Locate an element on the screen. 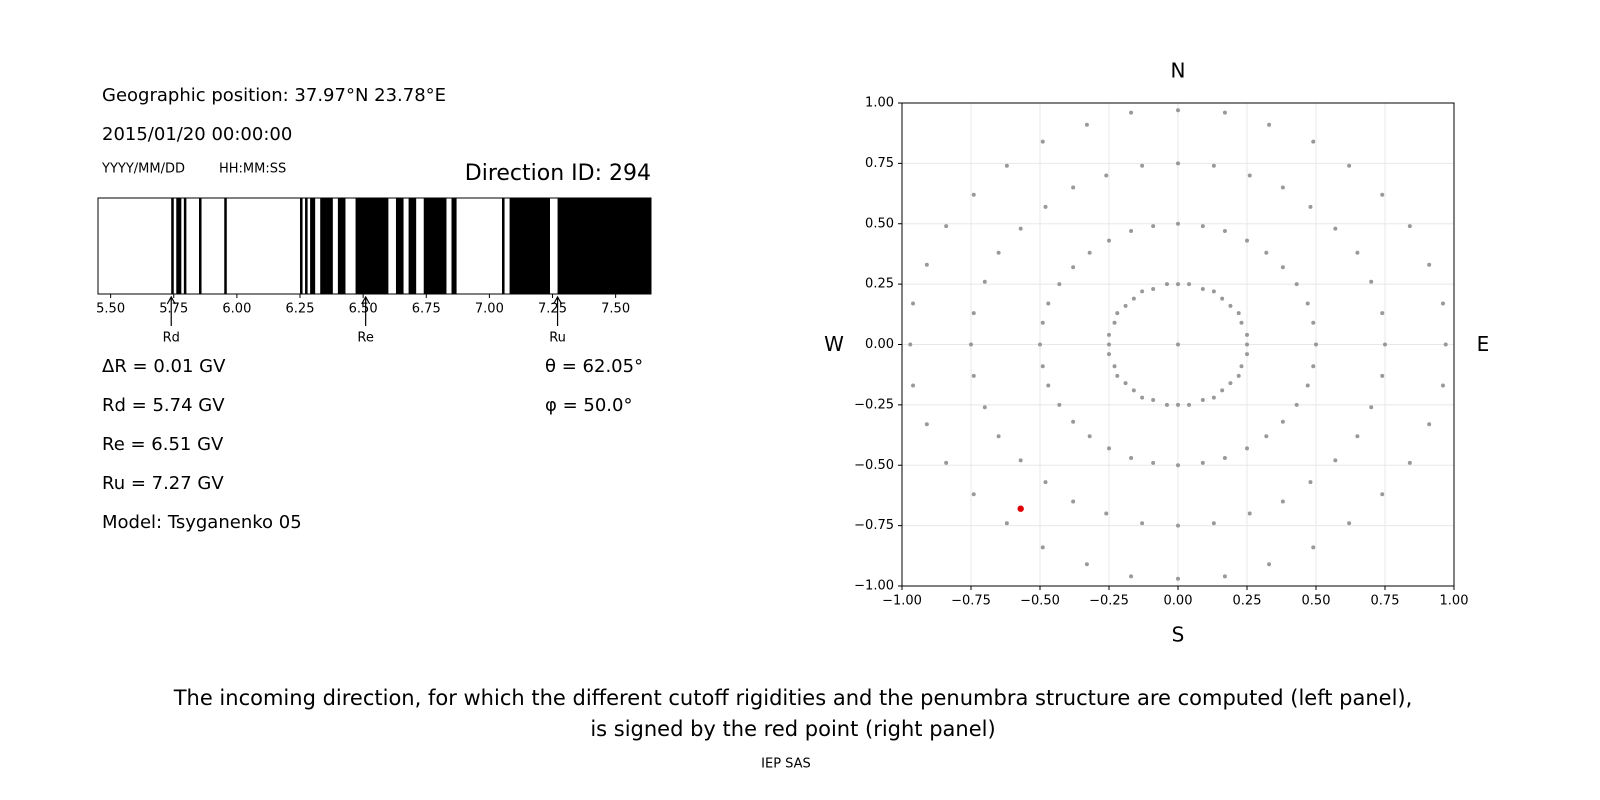 Image resolution: width=1600 pixels, height=800 pixels. x-tick-label: −1.00 is located at coordinates (902, 601).